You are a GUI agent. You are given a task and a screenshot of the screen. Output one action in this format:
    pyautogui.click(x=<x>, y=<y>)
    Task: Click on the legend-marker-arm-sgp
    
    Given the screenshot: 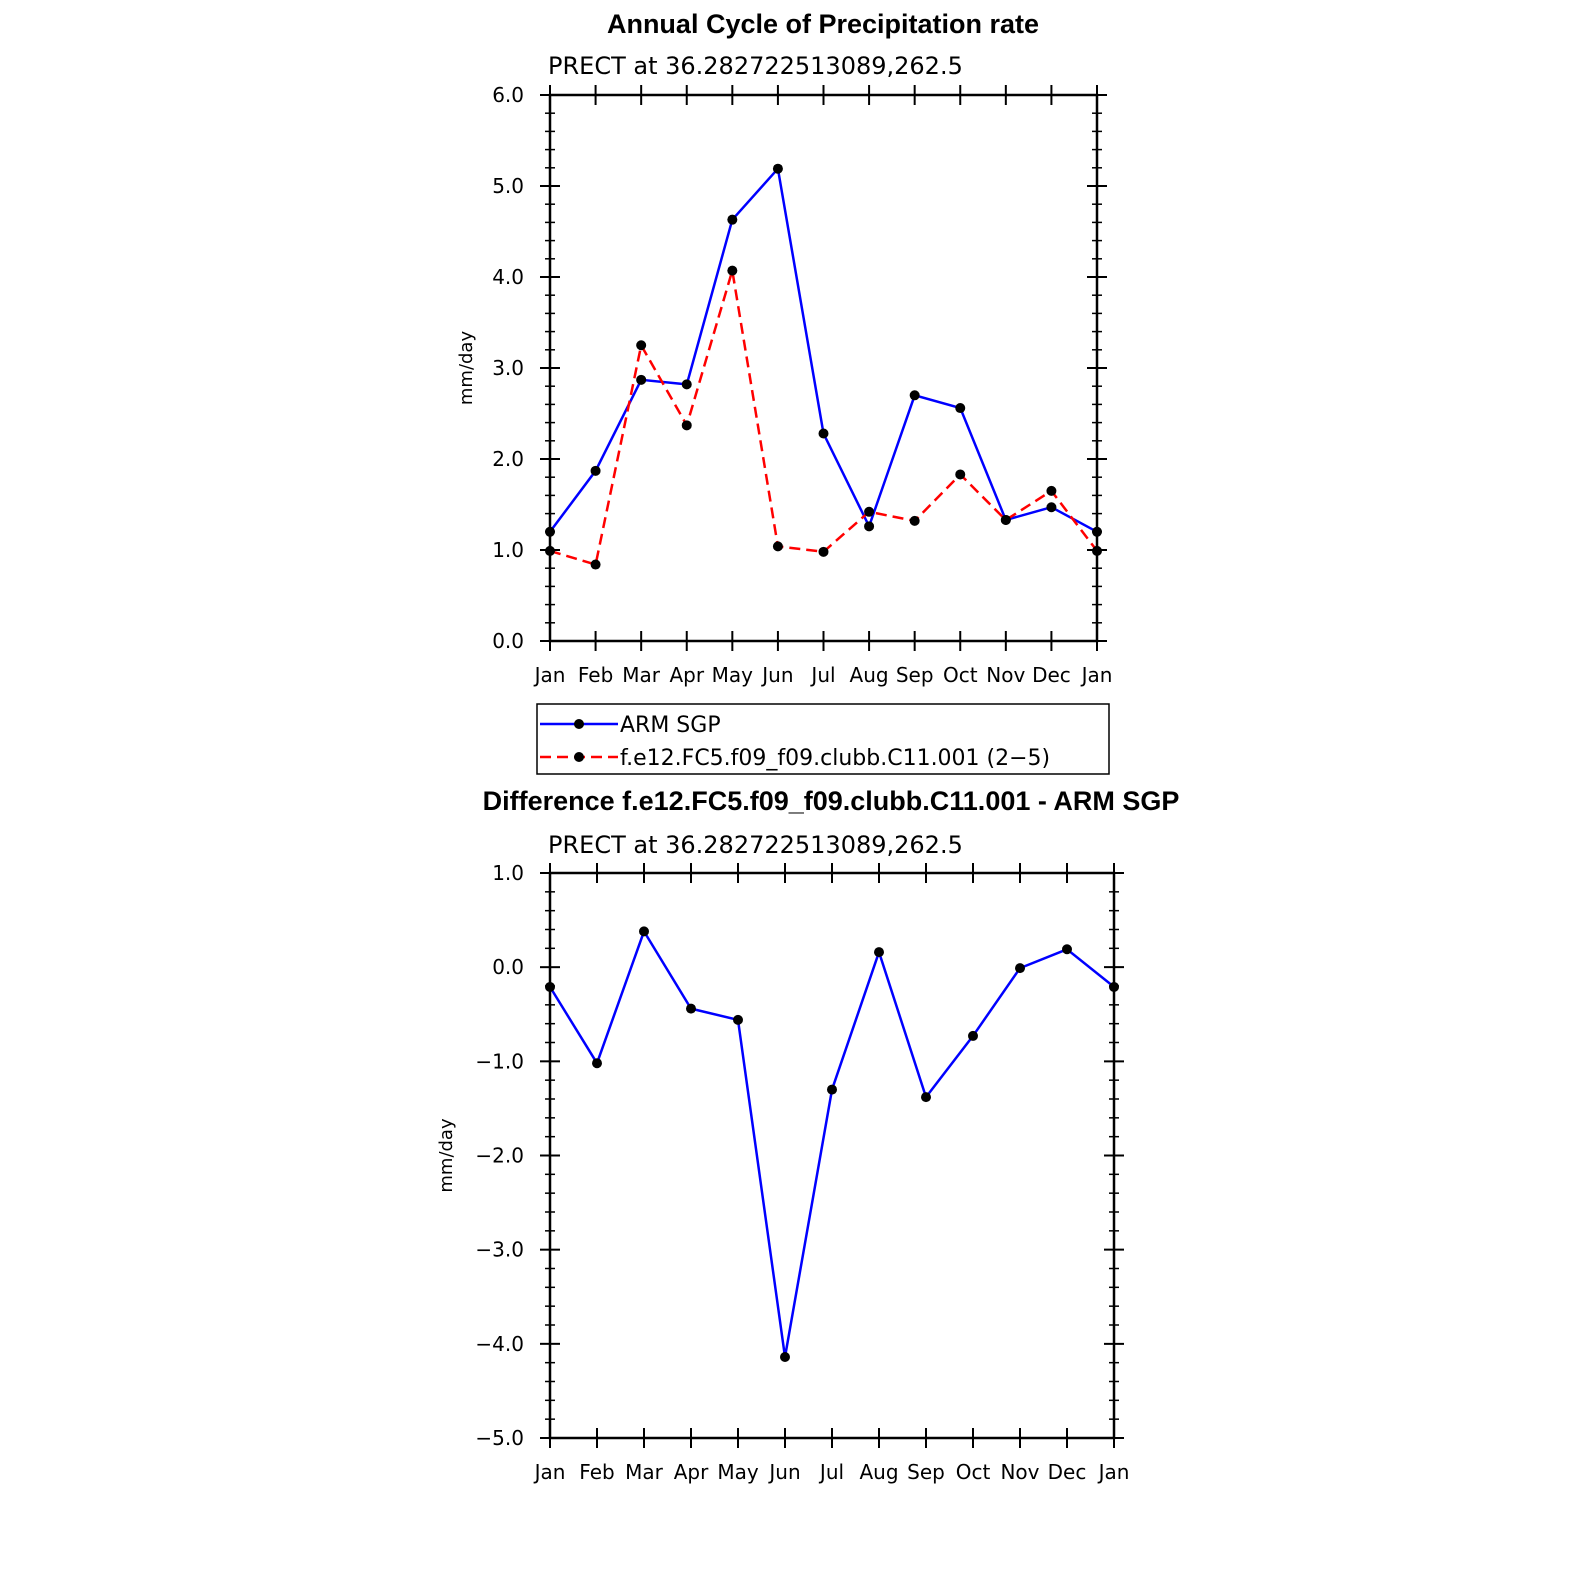 What is the action you would take?
    pyautogui.click(x=579, y=724)
    